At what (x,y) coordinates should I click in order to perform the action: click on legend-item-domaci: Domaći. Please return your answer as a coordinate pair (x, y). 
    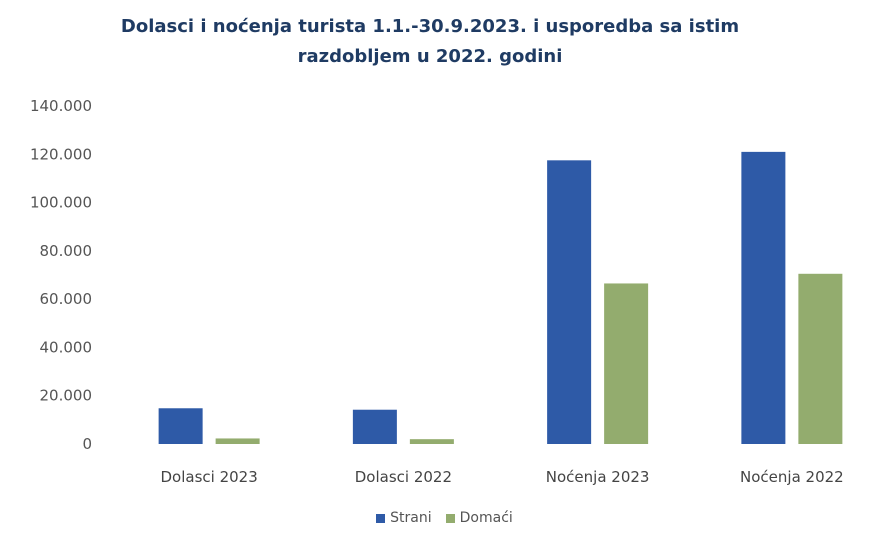
    Looking at the image, I should click on (479, 518).